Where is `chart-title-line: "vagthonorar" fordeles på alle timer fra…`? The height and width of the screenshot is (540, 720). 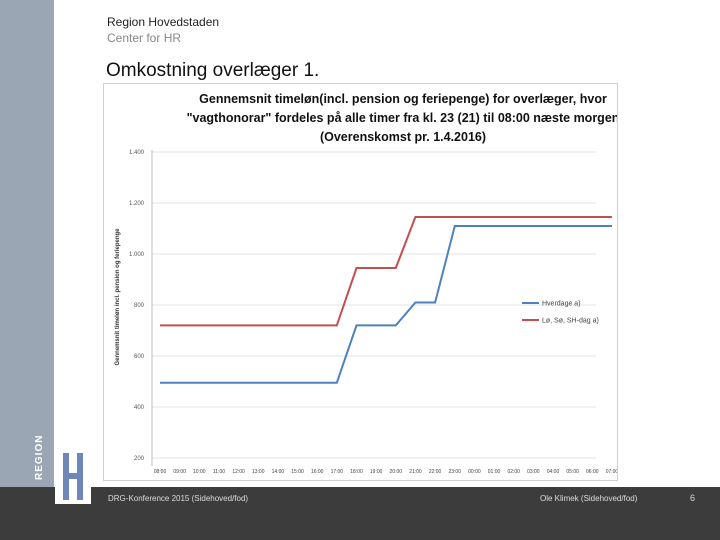
chart-title-line: "vagthonorar" fordeles på alle timer fra… is located at coordinates (402, 118).